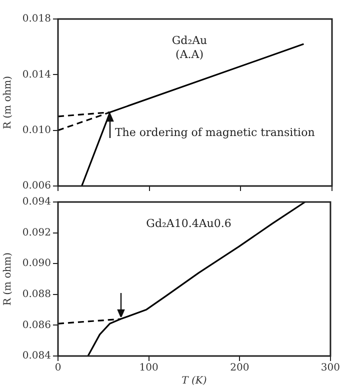 This screenshot has width=341, height=387. What do you see at coordinates (36, 130) in the screenshot?
I see `y-tick-label: 0.010` at bounding box center [36, 130].